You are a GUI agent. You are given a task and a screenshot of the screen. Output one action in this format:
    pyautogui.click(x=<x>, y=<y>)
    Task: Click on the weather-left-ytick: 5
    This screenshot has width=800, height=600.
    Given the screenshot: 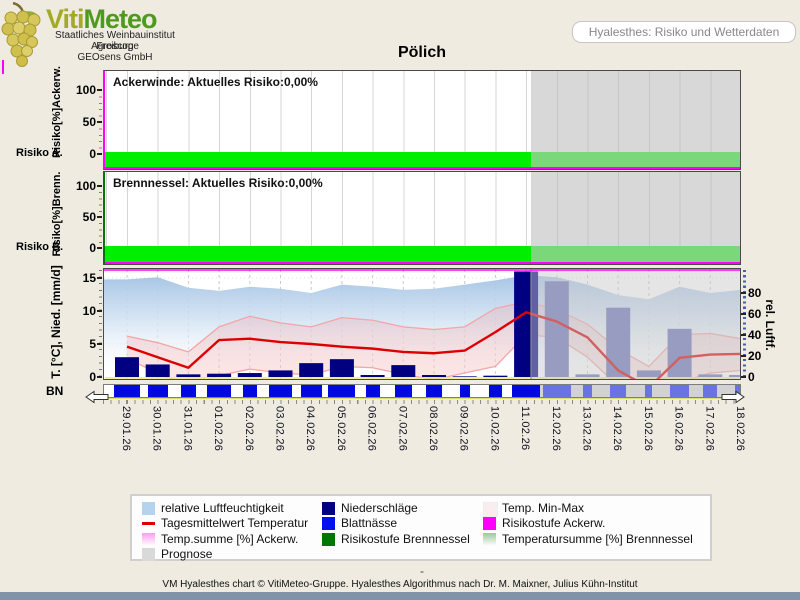 What is the action you would take?
    pyautogui.click(x=92, y=344)
    